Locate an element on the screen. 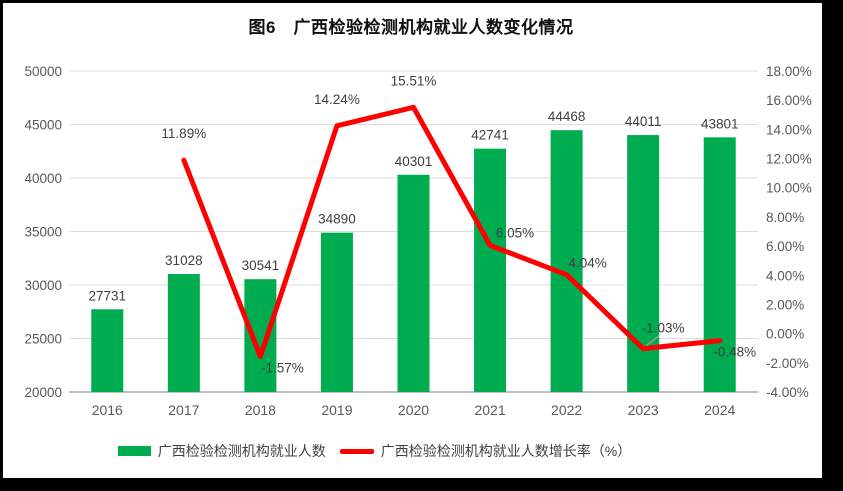 This screenshot has height=491, width=843. right-axis-tick-label: 2.00% is located at coordinates (785, 304).